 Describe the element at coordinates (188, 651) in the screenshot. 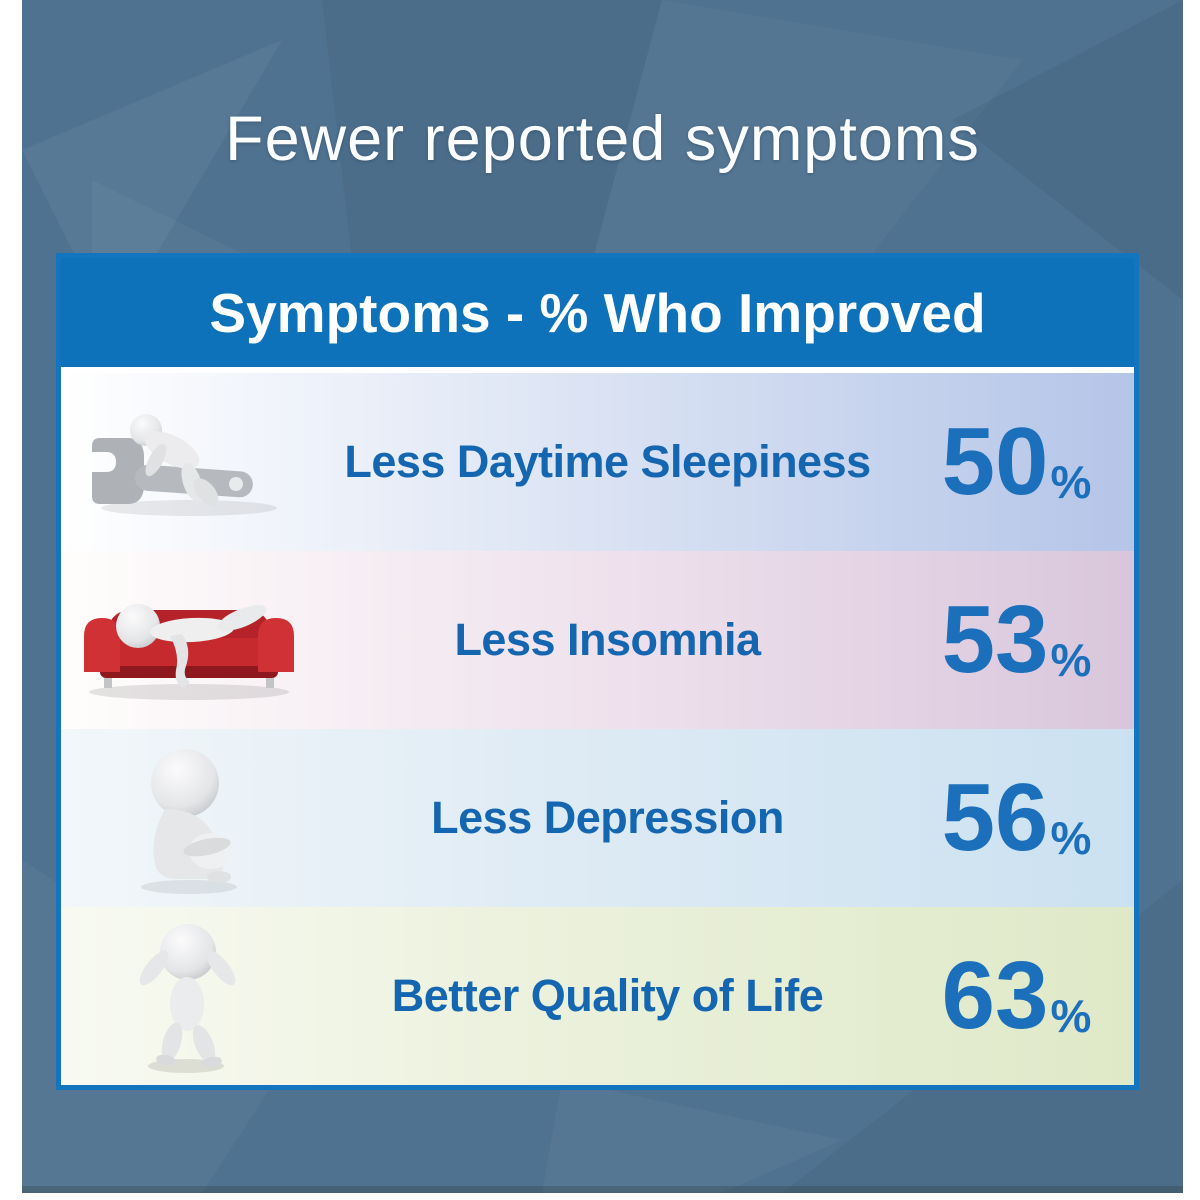

I see `figure-sleeping-on-red-couch-icon` at that location.